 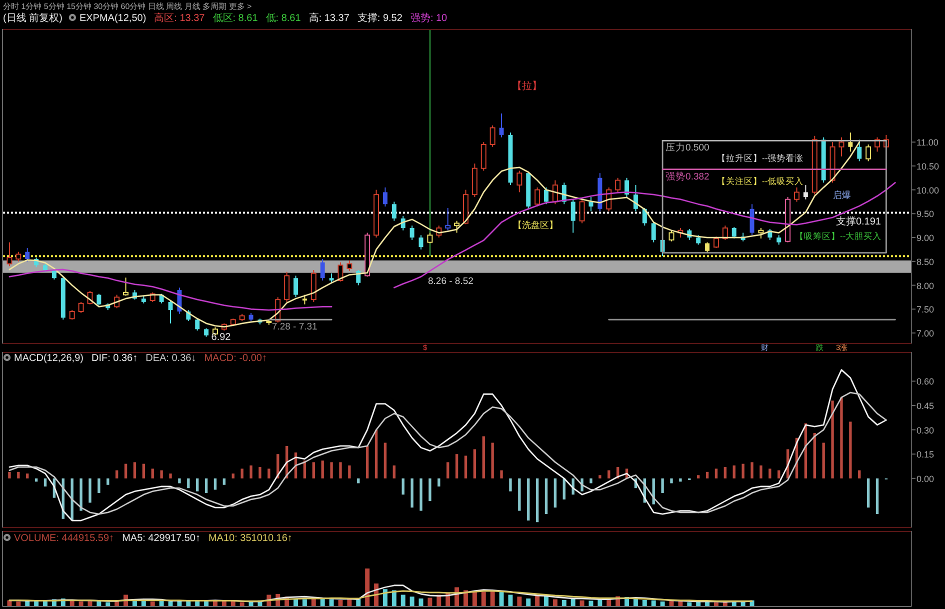 I want to click on text: 高: 13.37, so click(x=329, y=18).